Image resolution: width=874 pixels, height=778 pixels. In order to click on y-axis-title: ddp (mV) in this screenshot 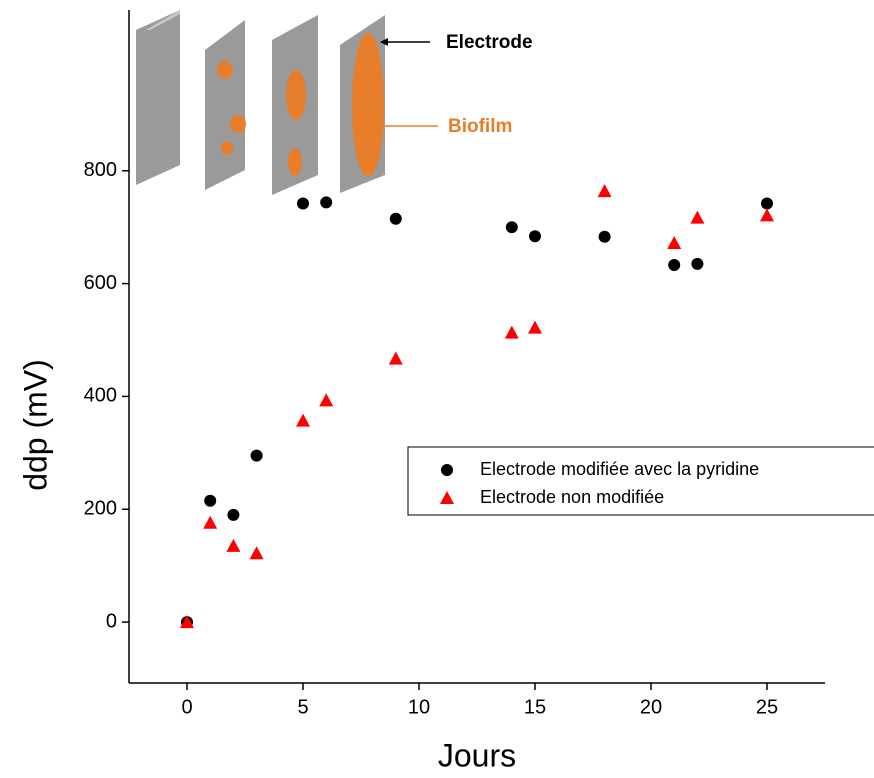, I will do `click(35, 425)`.